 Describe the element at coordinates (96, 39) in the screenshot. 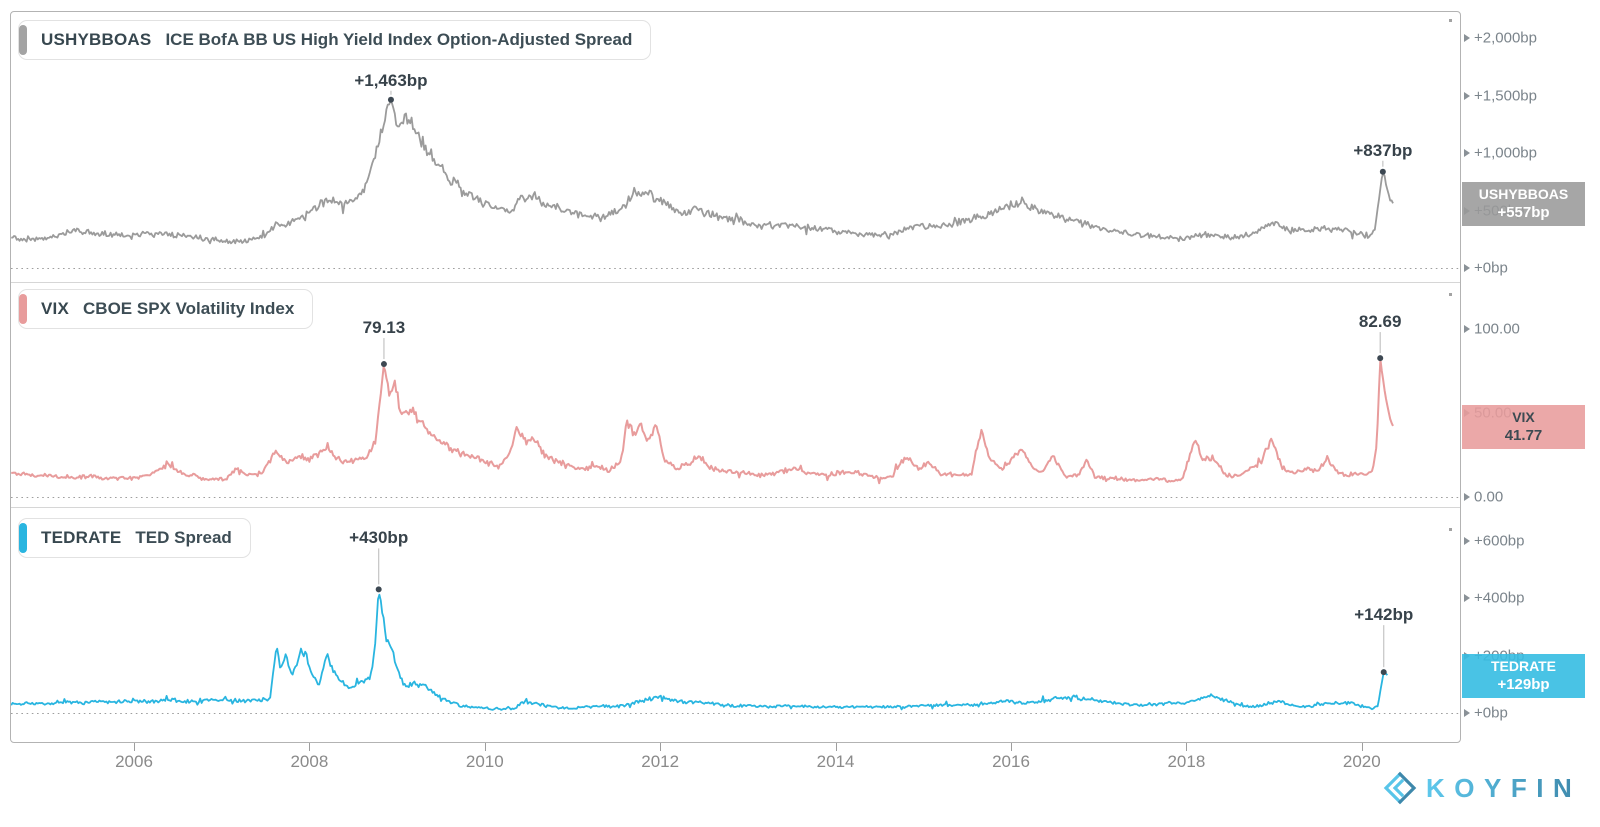

I see `series-ticker: USHYBBOAS` at that location.